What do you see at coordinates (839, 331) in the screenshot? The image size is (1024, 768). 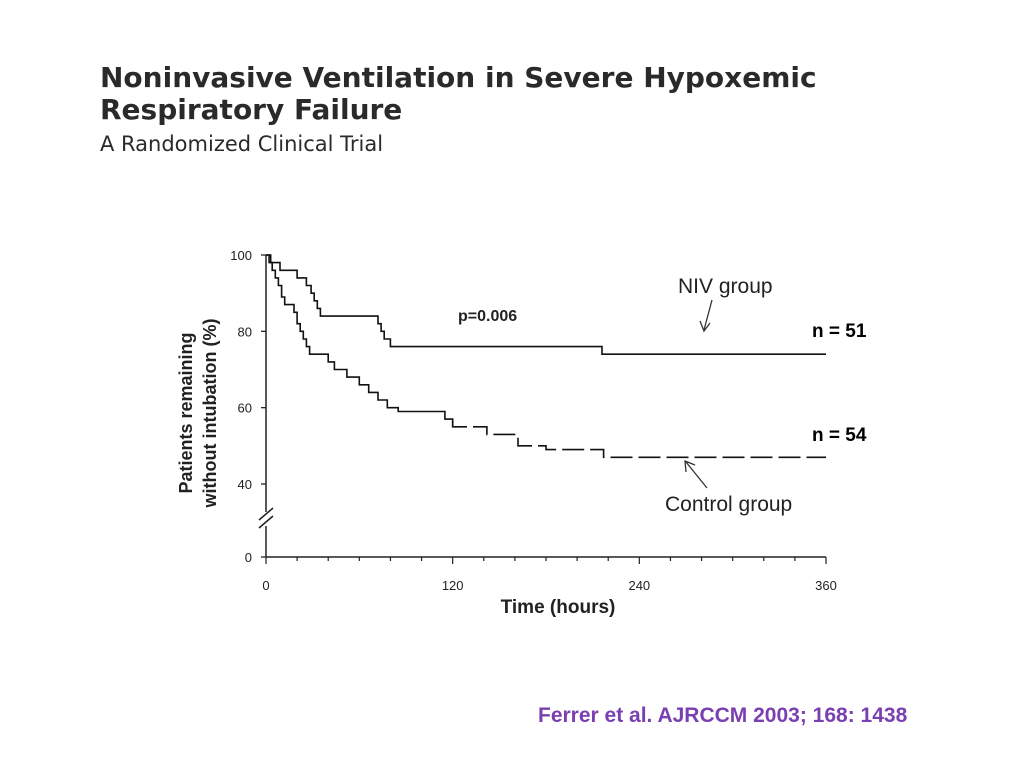 I see `niv-n-label: n = 51` at bounding box center [839, 331].